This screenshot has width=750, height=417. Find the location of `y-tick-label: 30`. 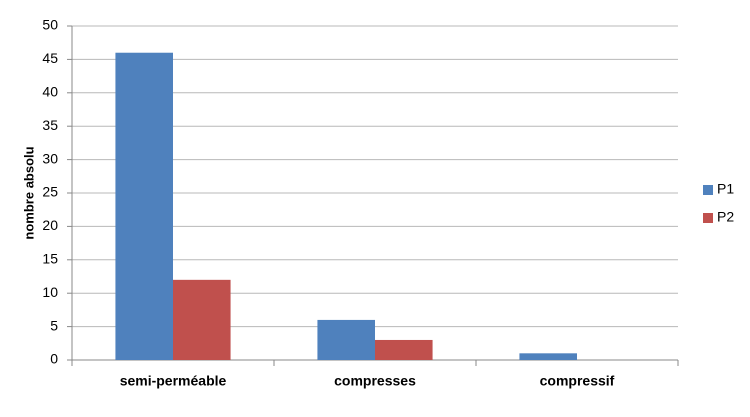

y-tick-label: 30 is located at coordinates (50, 158).